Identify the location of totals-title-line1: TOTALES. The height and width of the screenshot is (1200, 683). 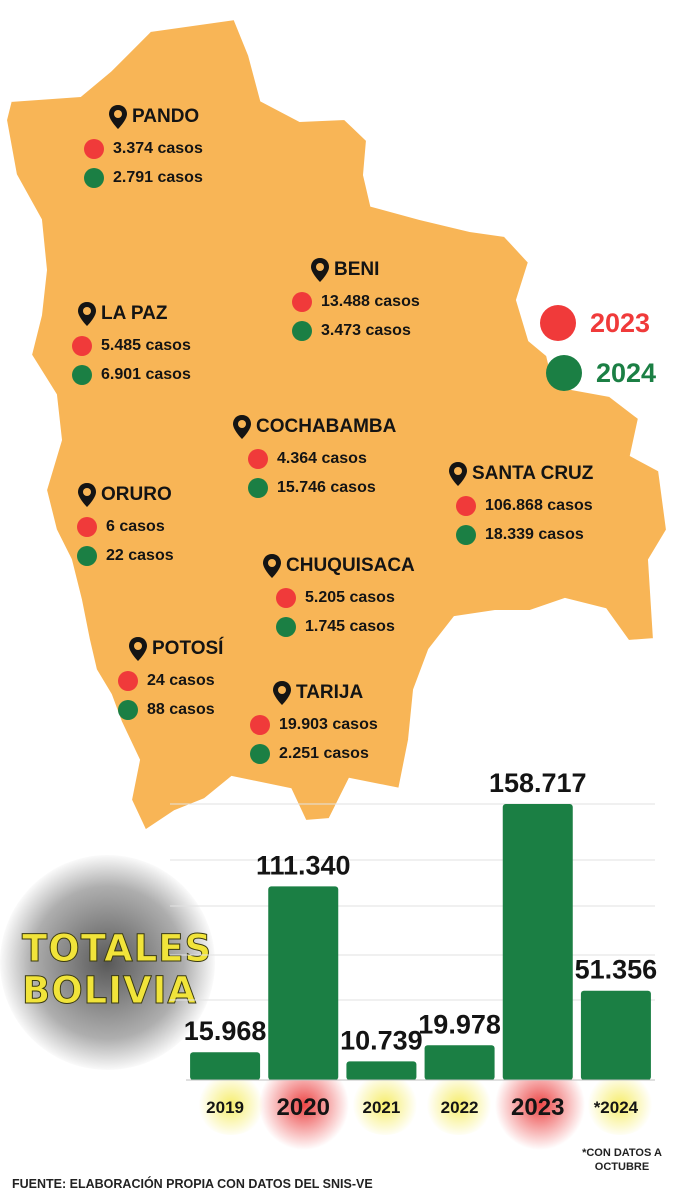
(117, 948).